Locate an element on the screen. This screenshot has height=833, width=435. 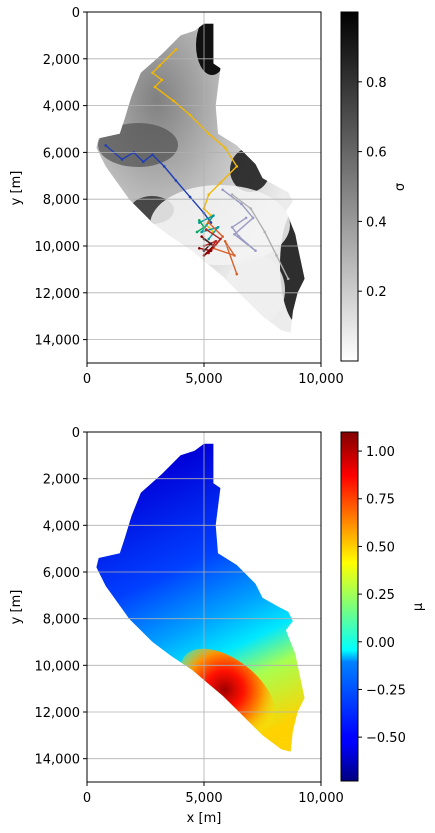
colorbar-tick-label: 0.75 is located at coordinates (380, 500).